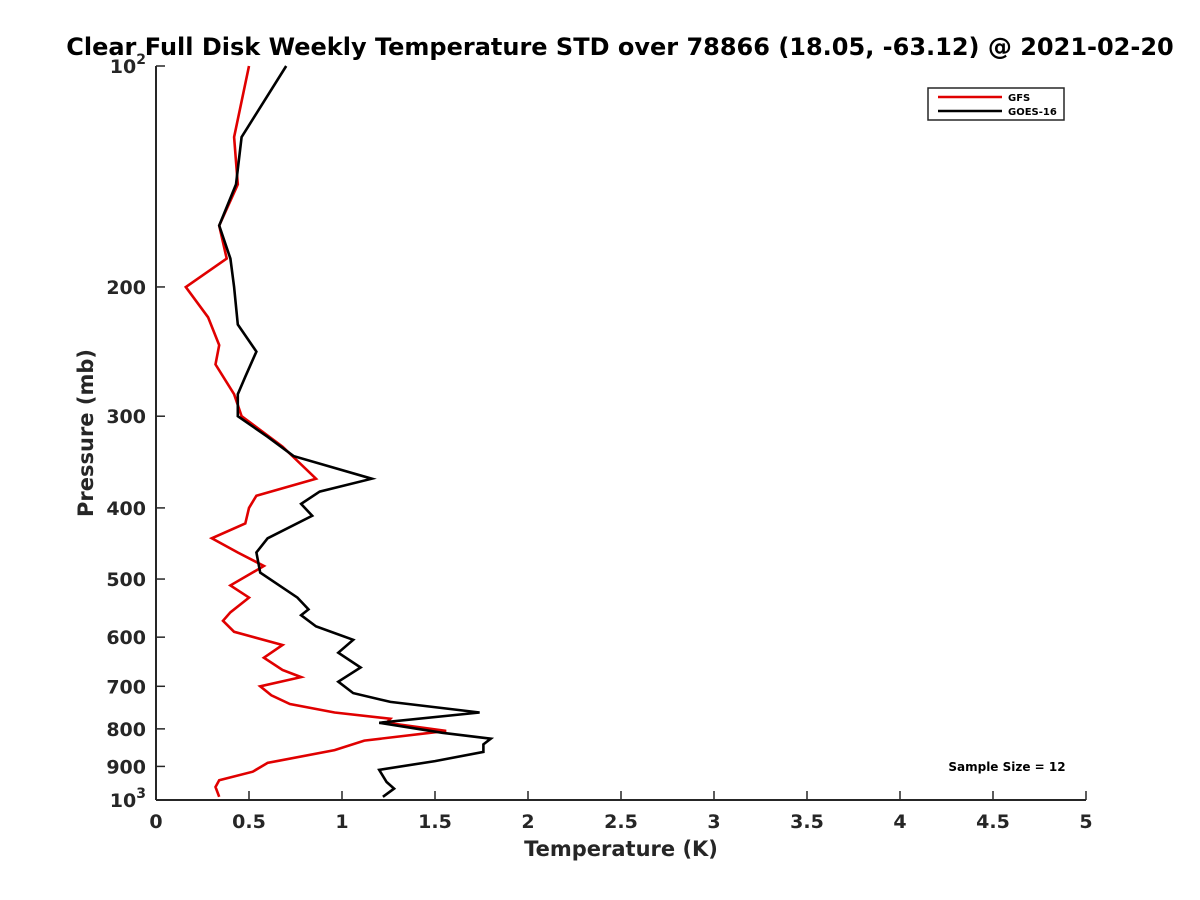 The height and width of the screenshot is (900, 1200). Describe the element at coordinates (527, 822) in the screenshot. I see `x-tick-label: 2` at that location.